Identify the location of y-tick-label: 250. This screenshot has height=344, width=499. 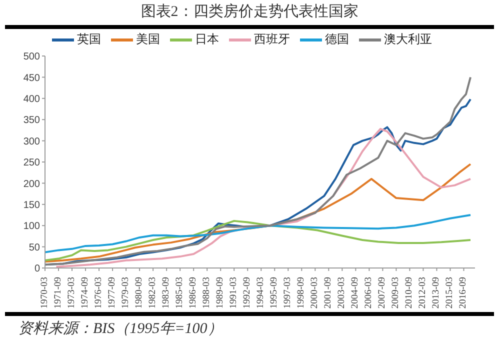
(31, 163).